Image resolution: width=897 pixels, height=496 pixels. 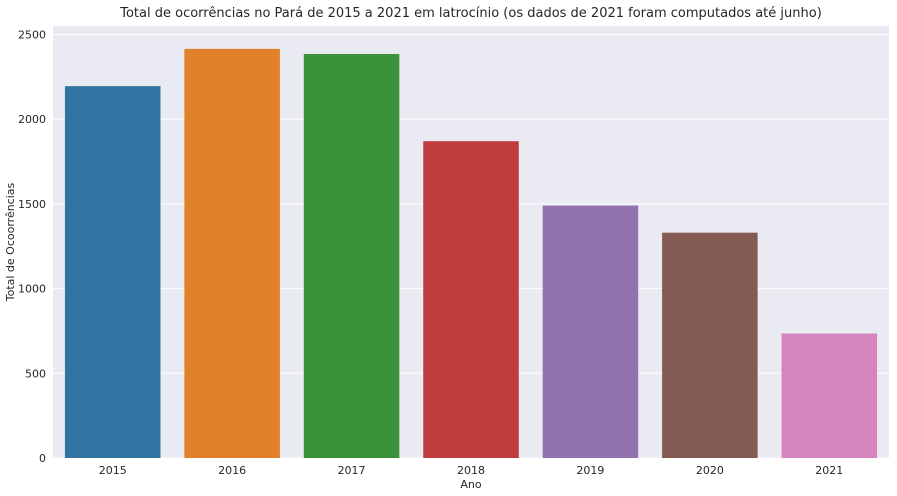 I want to click on y-tick-label: 2000, so click(x=32, y=119).